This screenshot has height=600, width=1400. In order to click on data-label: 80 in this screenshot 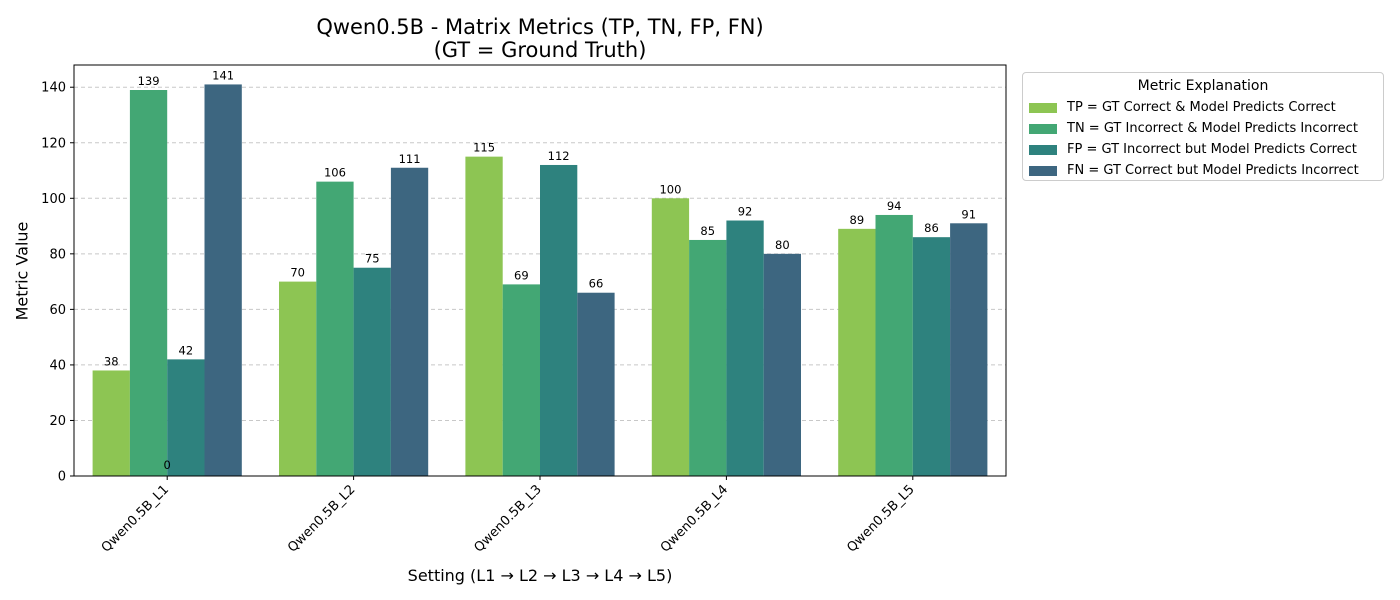, I will do `click(782, 245)`.